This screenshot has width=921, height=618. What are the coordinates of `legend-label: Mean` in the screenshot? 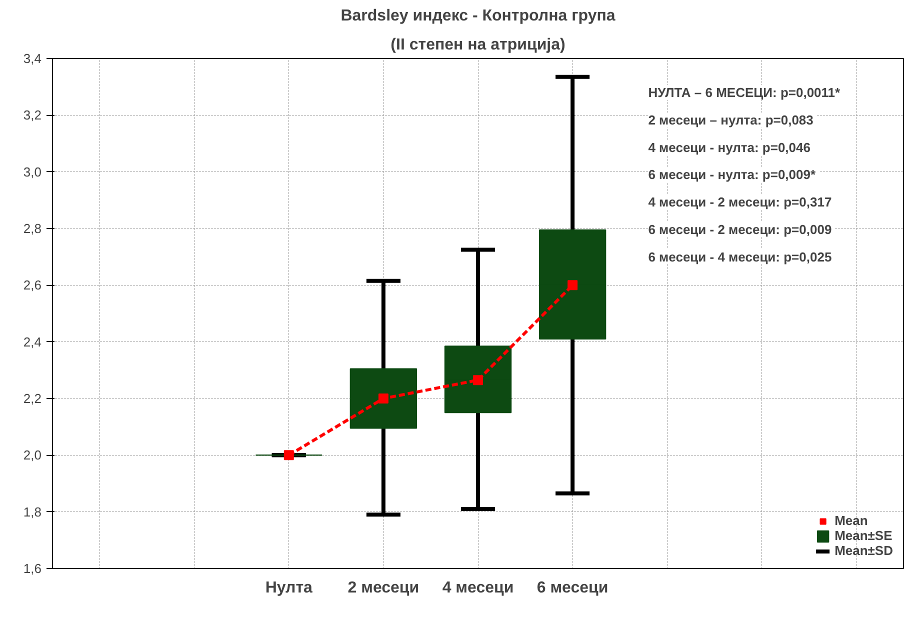 It's located at (851, 520).